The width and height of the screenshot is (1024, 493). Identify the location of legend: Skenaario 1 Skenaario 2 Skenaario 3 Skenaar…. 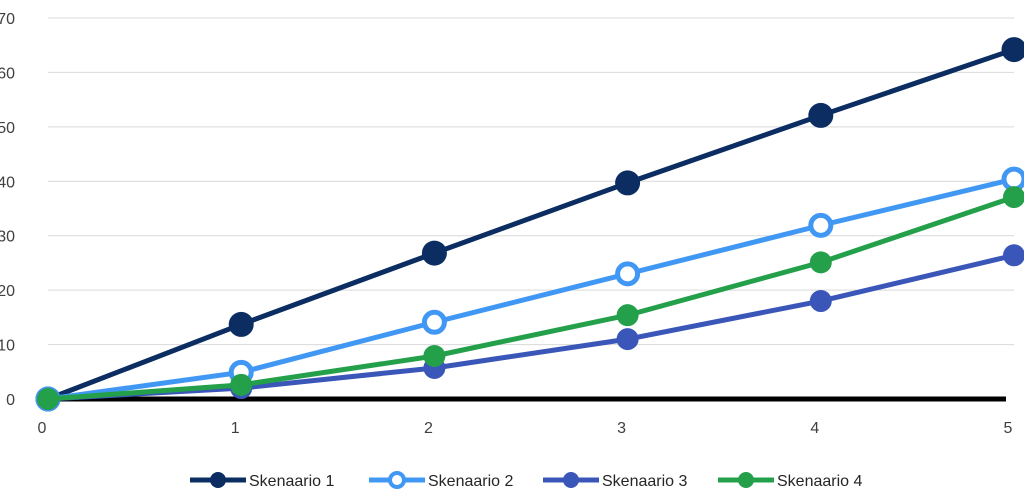
(526, 480).